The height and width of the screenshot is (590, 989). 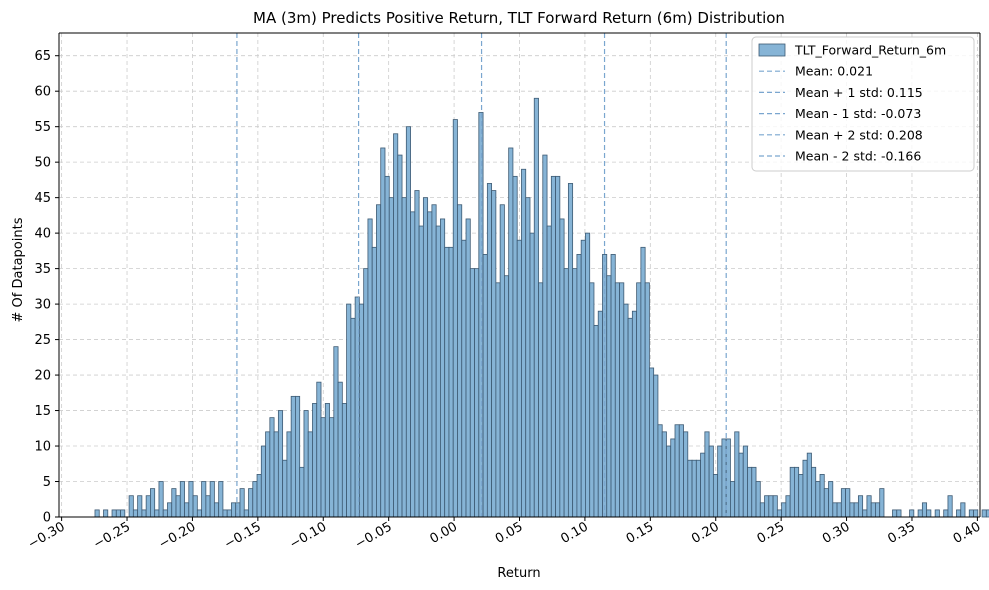 I want to click on y-axis-label: # Of Datapoints, so click(x=18, y=269).